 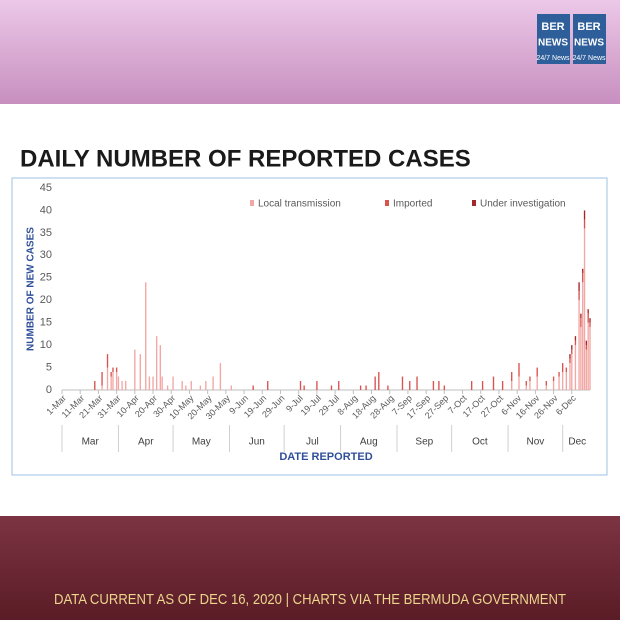 I want to click on y-tick-label: 40, so click(x=46, y=210).